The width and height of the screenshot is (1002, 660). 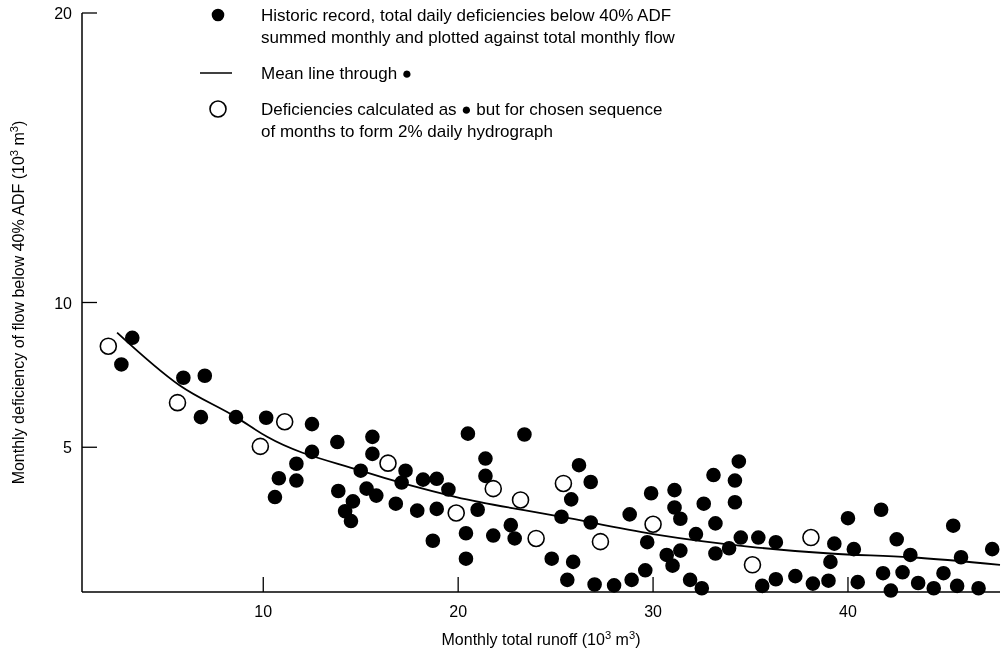 I want to click on x-axis-title: Monthly total runoff (10$^{3}$ m$^{3}$), so click(x=541, y=638).